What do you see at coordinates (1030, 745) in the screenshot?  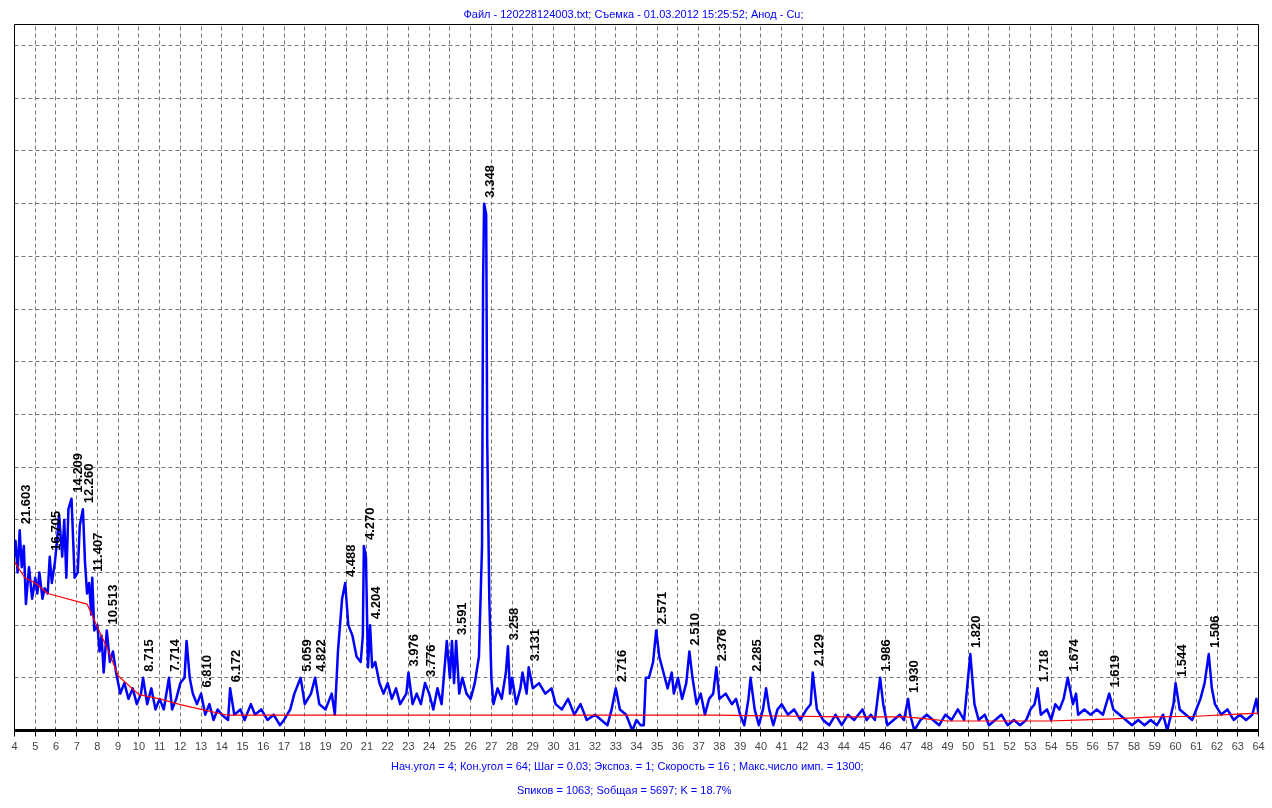 I see `x-tick-label: 53` at bounding box center [1030, 745].